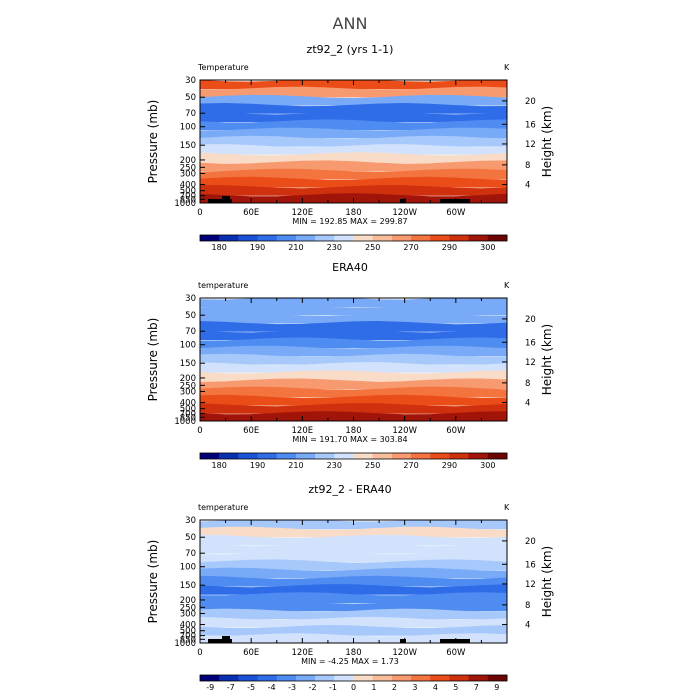  I want to click on y2-tick-label: 16, so click(530, 125).